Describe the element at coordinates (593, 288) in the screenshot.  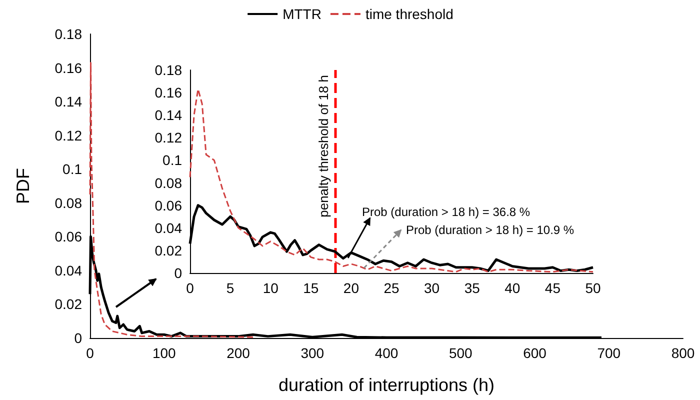
I see `x-tick-label: 50` at that location.